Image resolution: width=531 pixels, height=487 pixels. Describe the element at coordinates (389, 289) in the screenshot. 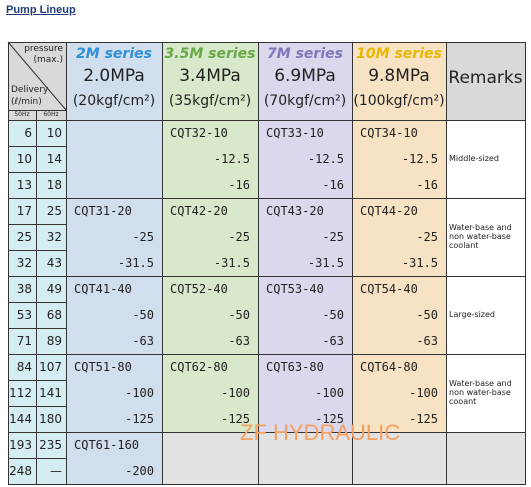

I see `model-name: CQT54-40` at that location.